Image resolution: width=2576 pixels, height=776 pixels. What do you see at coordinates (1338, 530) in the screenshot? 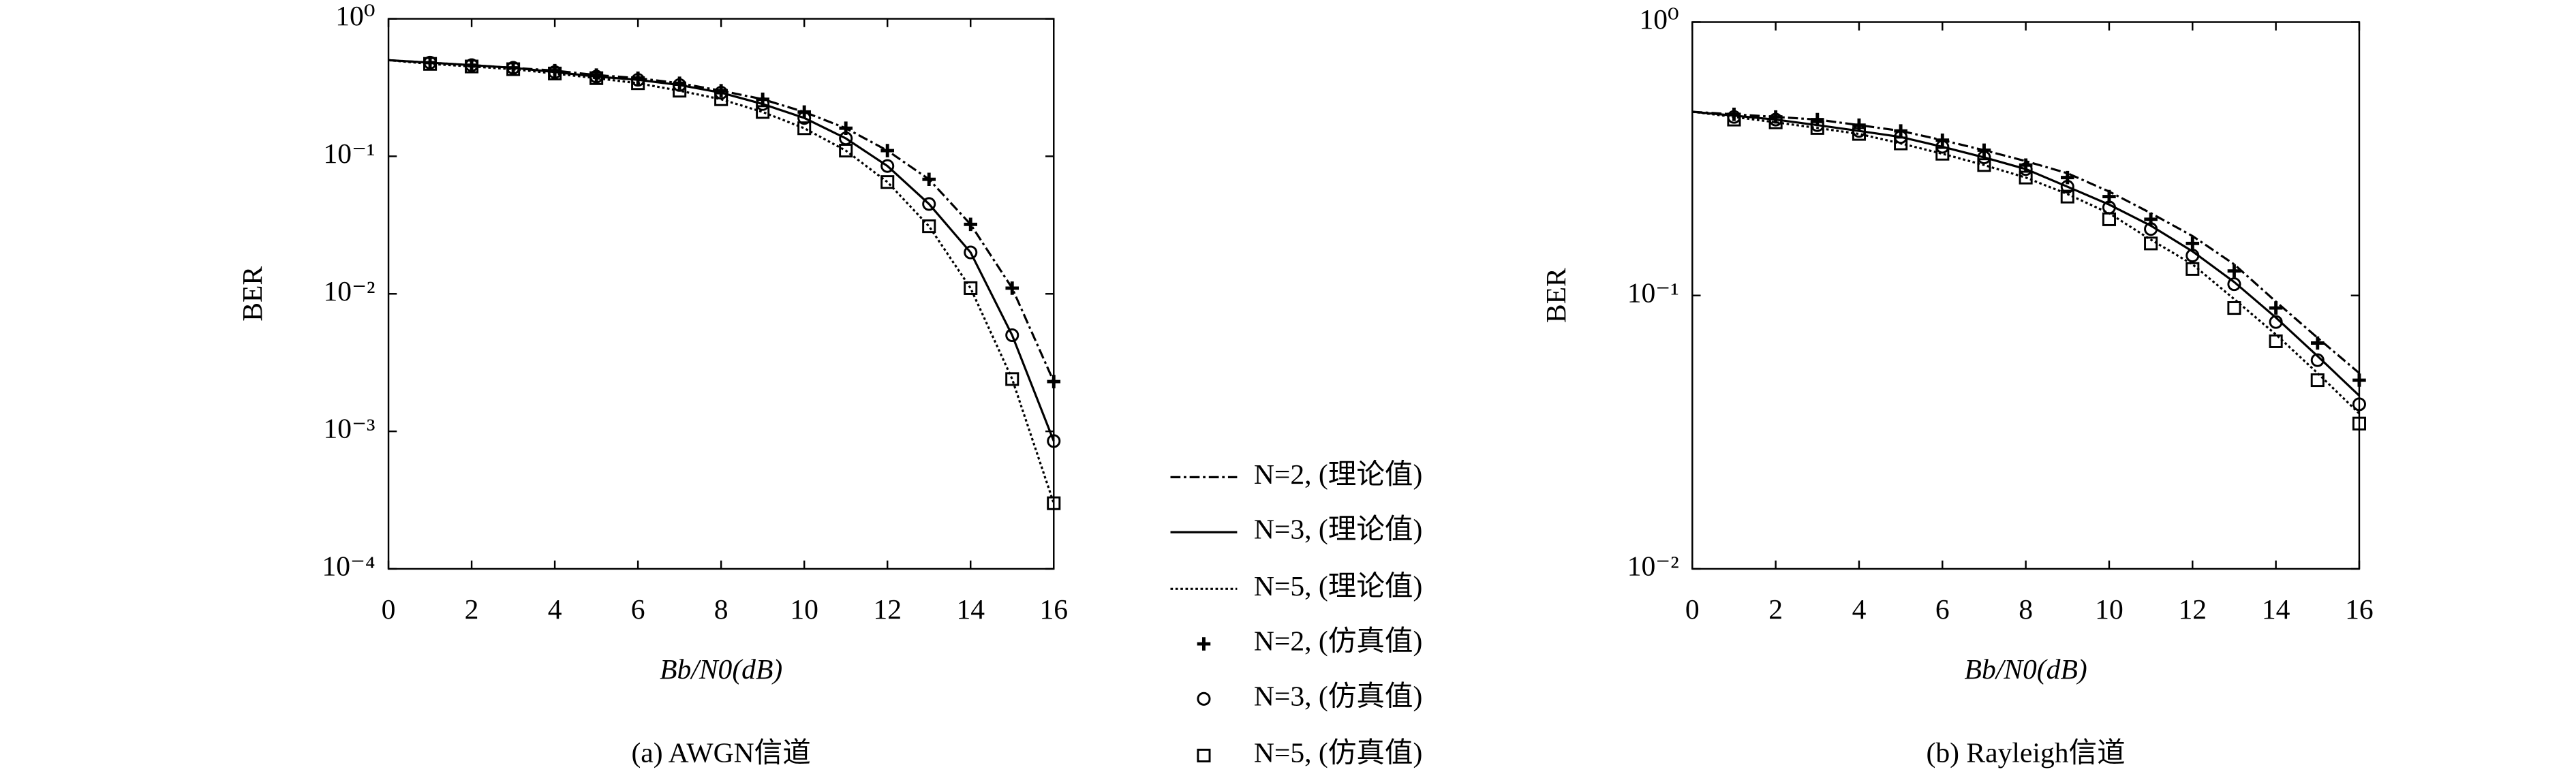
I see `legend-label: N=3, (理论值)` at bounding box center [1338, 530].